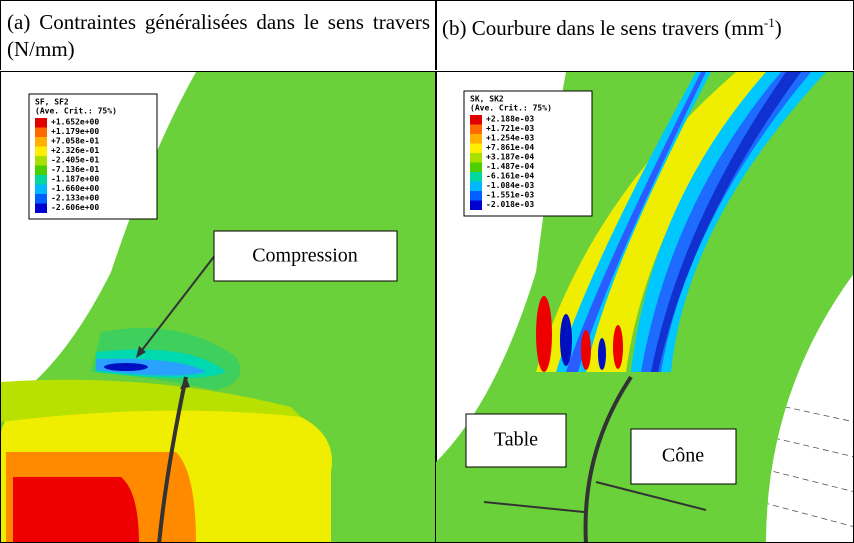 The width and height of the screenshot is (854, 543). I want to click on contour-blue, so click(151, 367).